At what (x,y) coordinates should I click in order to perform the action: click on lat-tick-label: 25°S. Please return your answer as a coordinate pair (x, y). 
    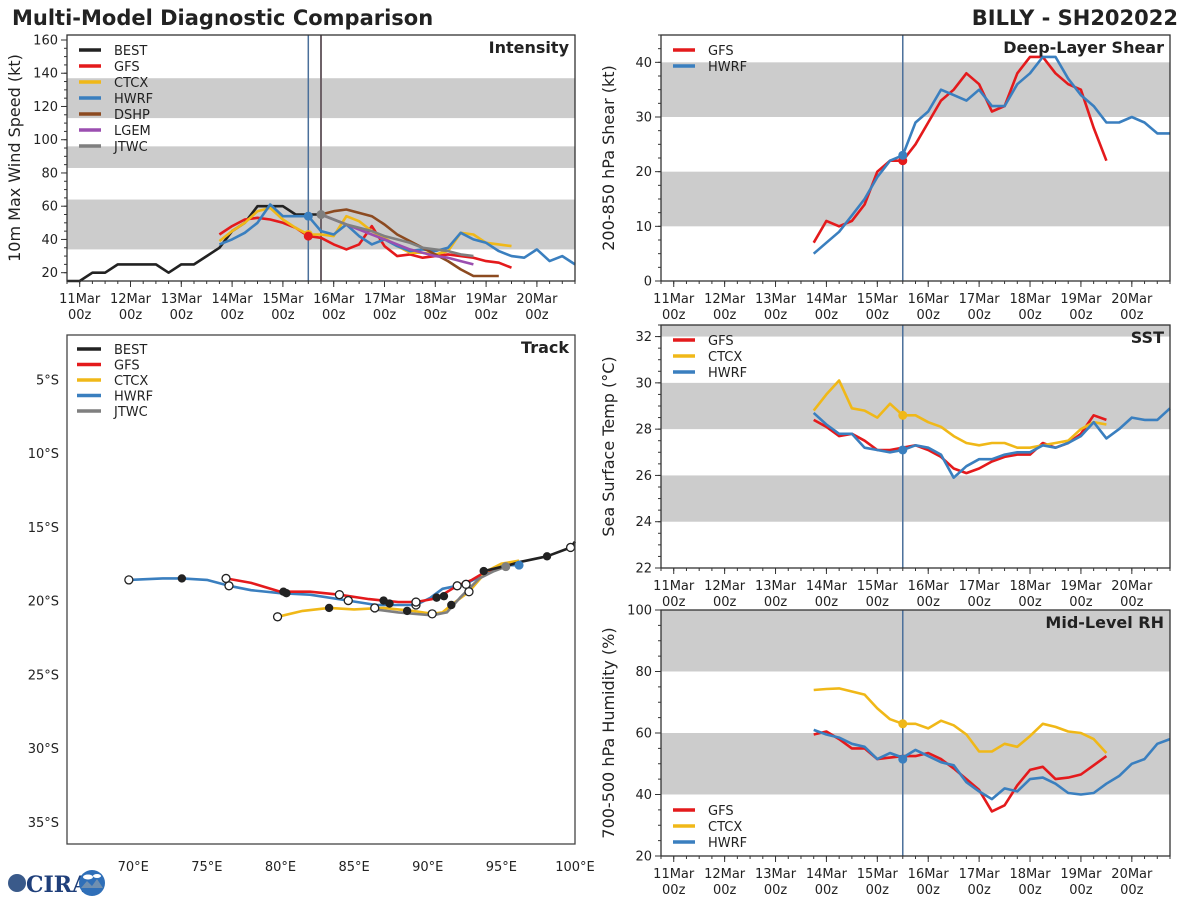
    Looking at the image, I should click on (43, 675).